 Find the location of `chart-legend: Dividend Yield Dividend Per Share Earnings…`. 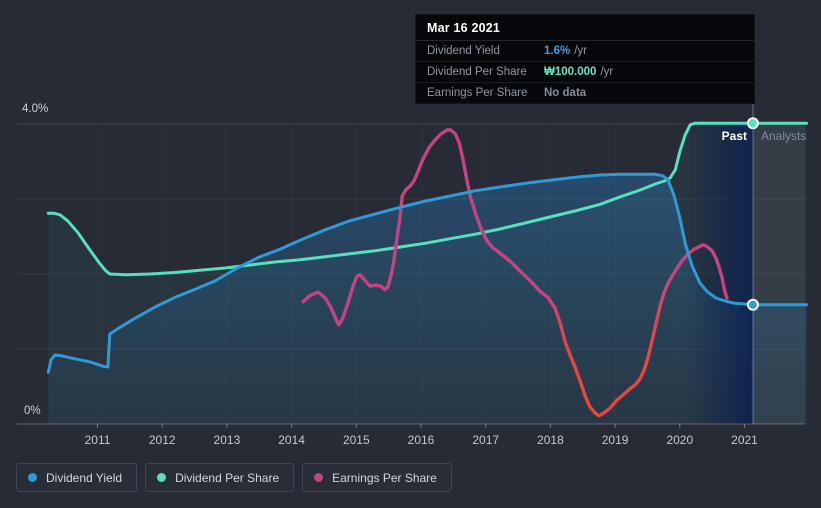

chart-legend: Dividend Yield Dividend Per Share Earnings… is located at coordinates (234, 477).